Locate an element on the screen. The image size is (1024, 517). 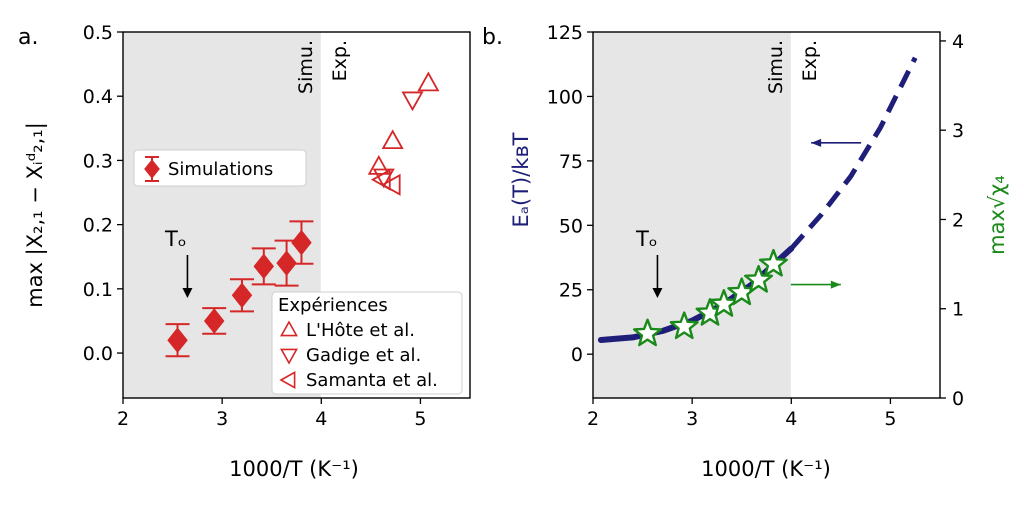
y-tick-label: 0.4 is located at coordinates (98, 97).